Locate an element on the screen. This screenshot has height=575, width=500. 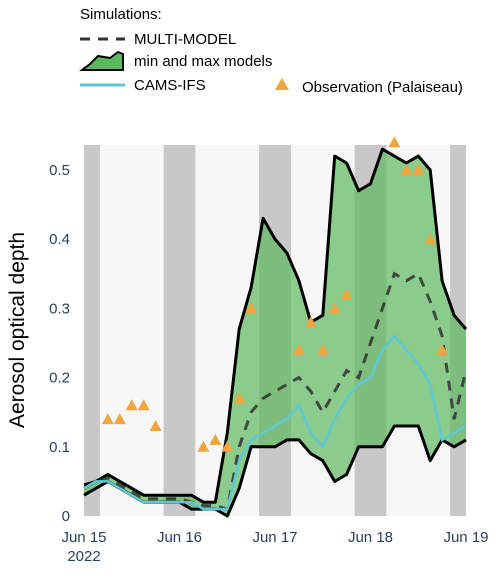
legend-label: CAMS-IFS is located at coordinates (170, 85).